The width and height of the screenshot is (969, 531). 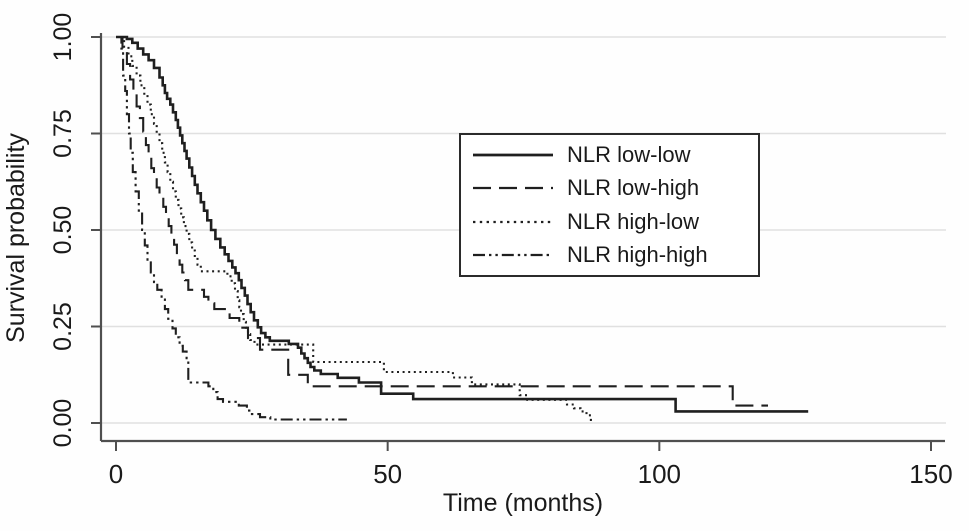 I want to click on y-tick-label: 0.00, so click(x=63, y=423).